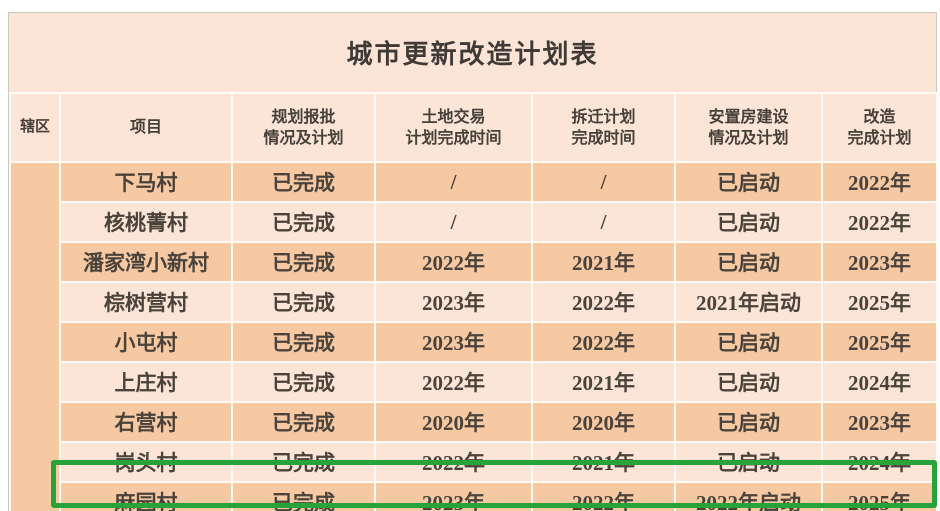 The height and width of the screenshot is (511, 940). I want to click on col-header-planning-line2: 情况及计划, so click(303, 138).